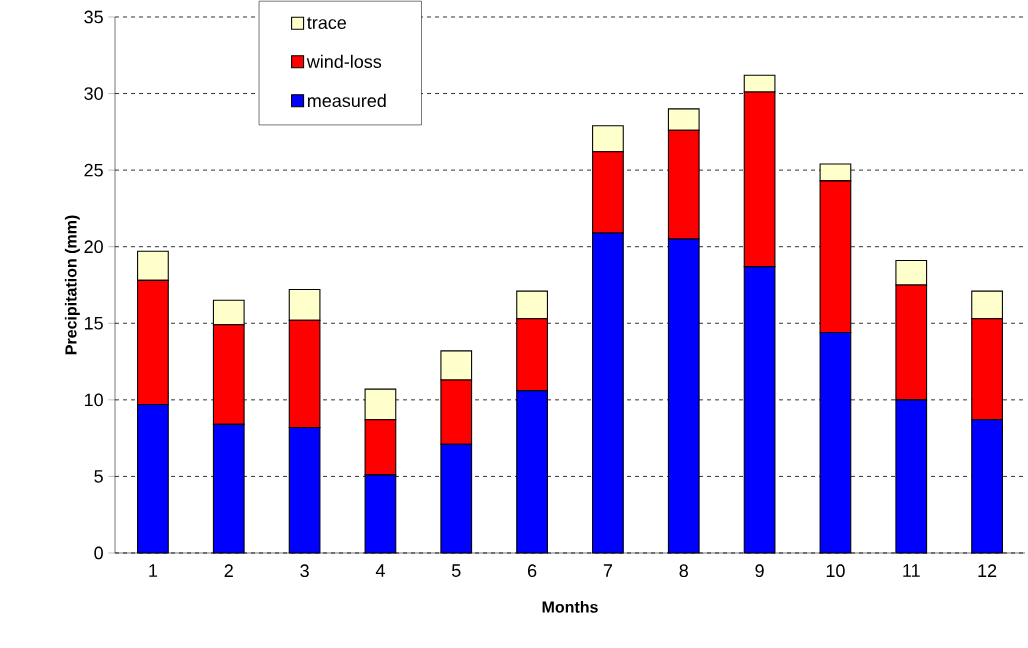  Describe the element at coordinates (327, 23) in the screenshot. I see `legend-label: trace` at that location.